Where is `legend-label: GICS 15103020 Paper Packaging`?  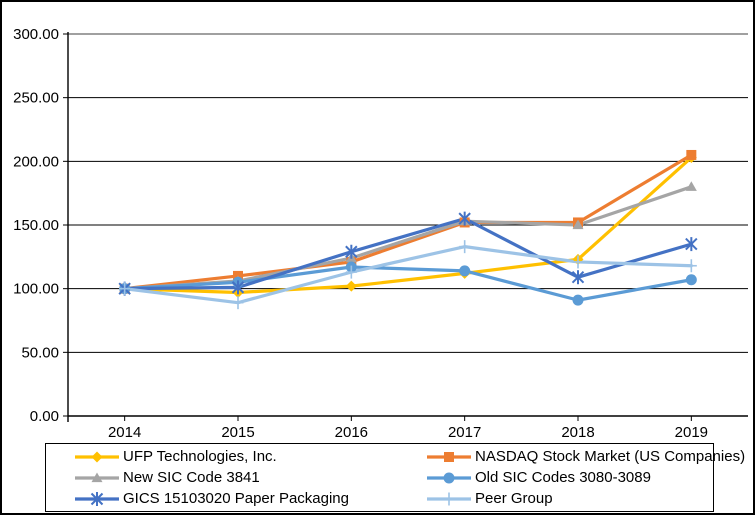 legend-label: GICS 15103020 Paper Packaging is located at coordinates (236, 498).